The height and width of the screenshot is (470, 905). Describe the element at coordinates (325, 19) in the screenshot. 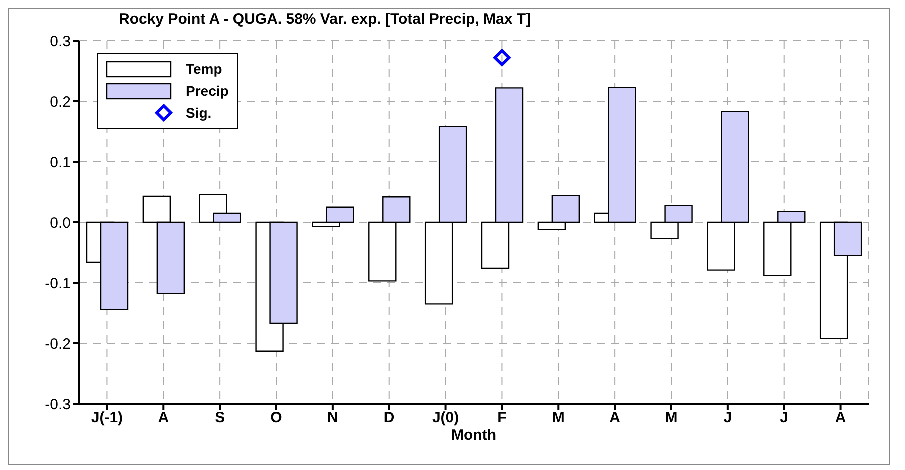

I see `chart-title: Rocky Point A - QUGA. 58% Var. exp. [Total Precip, Max T]` at that location.